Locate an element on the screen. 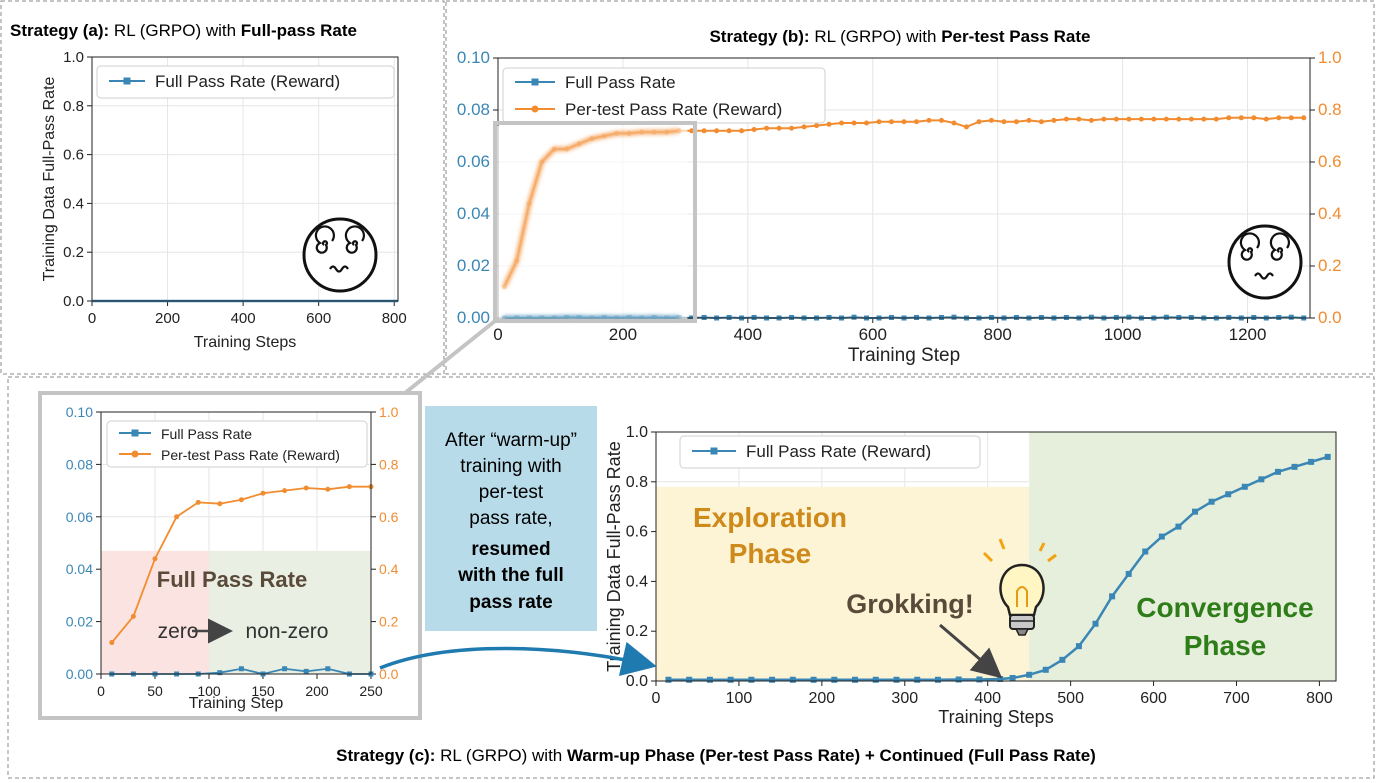 Image resolution: width=1376 pixels, height=783 pixels. x-axis-label: Training Step is located at coordinates (904, 355).